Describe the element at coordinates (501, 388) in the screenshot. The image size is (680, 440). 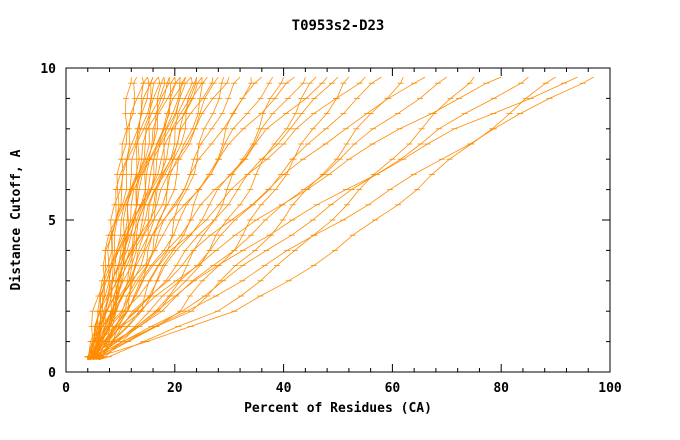
I see `x-tick-label: 80` at that location.